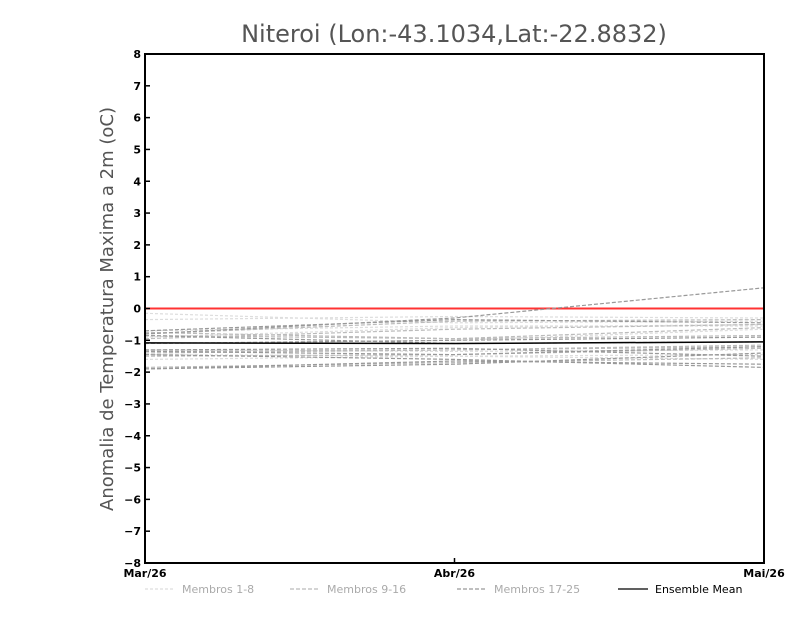  I want to click on legend-item-2: Membros 9-16, so click(348, 589).